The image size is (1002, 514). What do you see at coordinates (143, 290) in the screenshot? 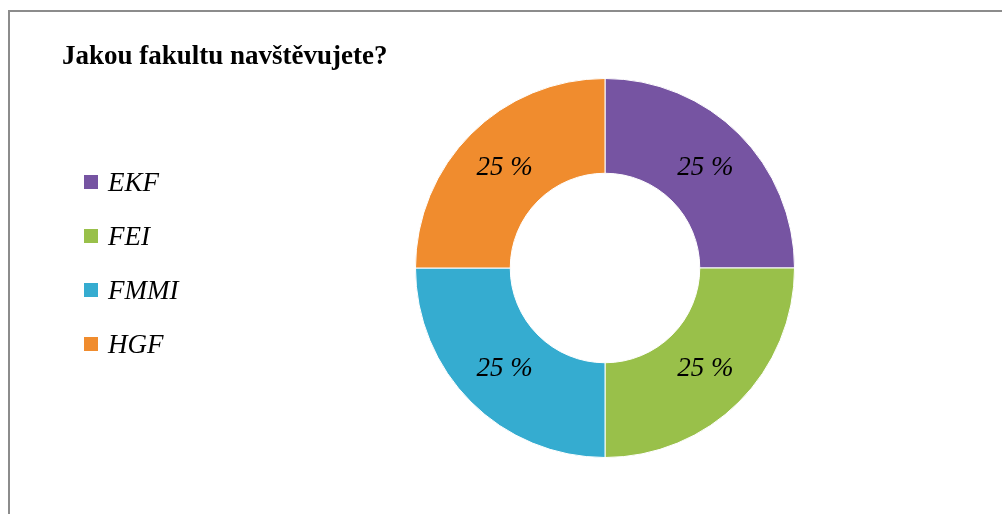
I see `legend-label: FMMI` at bounding box center [143, 290].